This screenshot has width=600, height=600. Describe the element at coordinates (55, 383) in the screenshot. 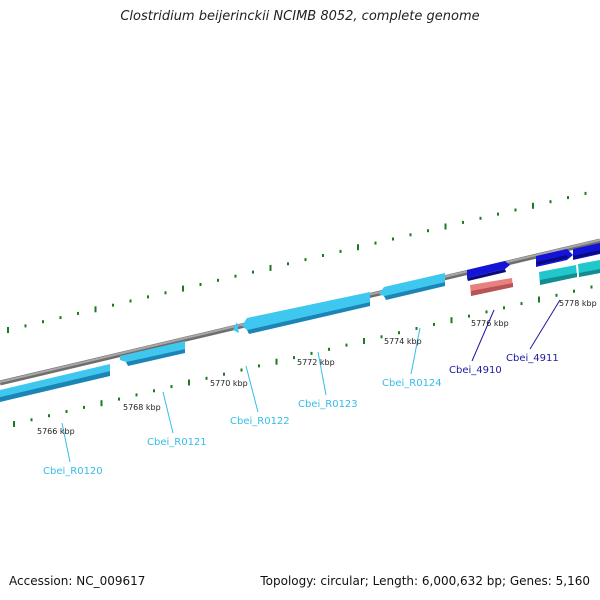

I see `gene-arrow-cbei-r0120` at that location.